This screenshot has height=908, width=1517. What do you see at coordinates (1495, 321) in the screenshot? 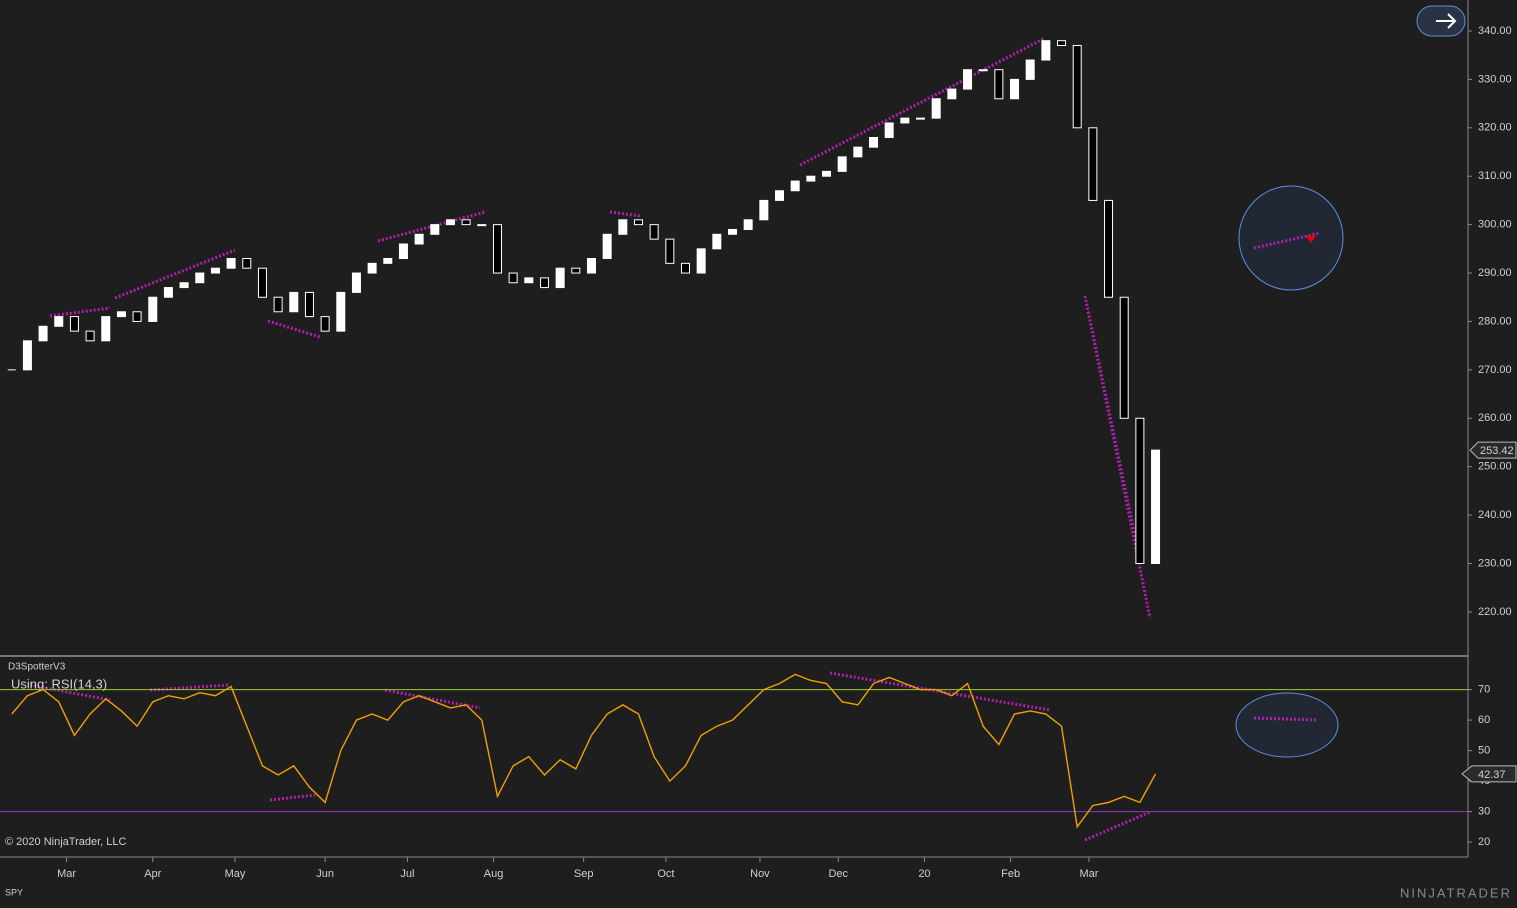
I see `y-tick-label: 280.00` at bounding box center [1495, 321].